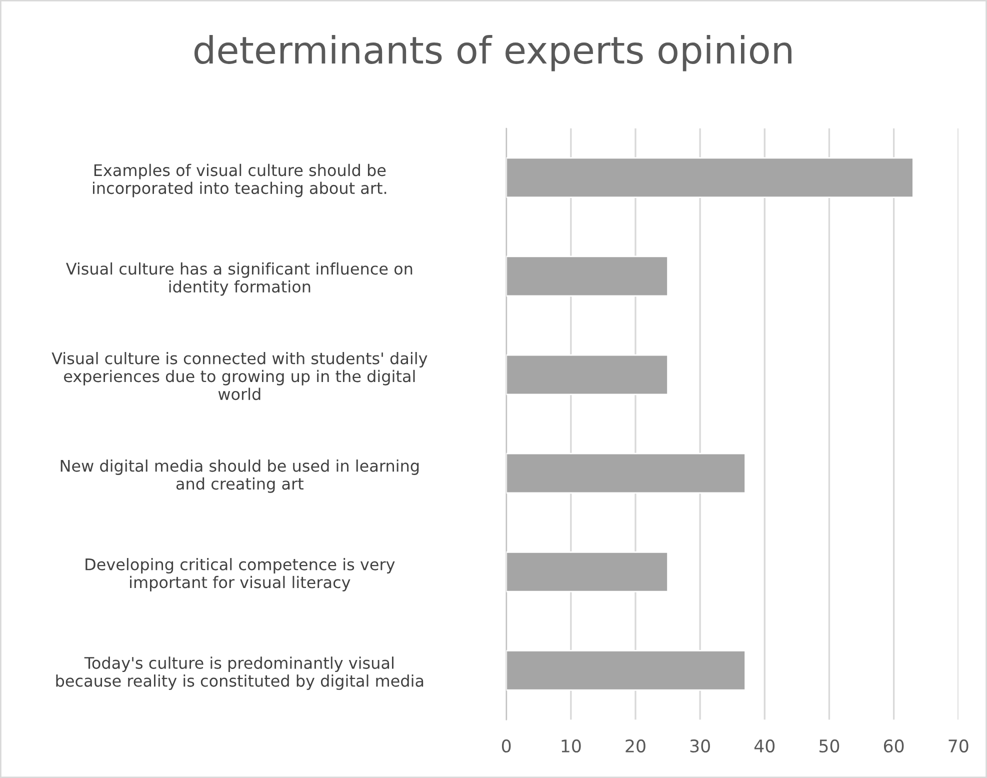 The height and width of the screenshot is (778, 987). I want to click on y-tick-label: Visual culture is connected with students' daily experiences due to growing up in the digital world, so click(240, 376).